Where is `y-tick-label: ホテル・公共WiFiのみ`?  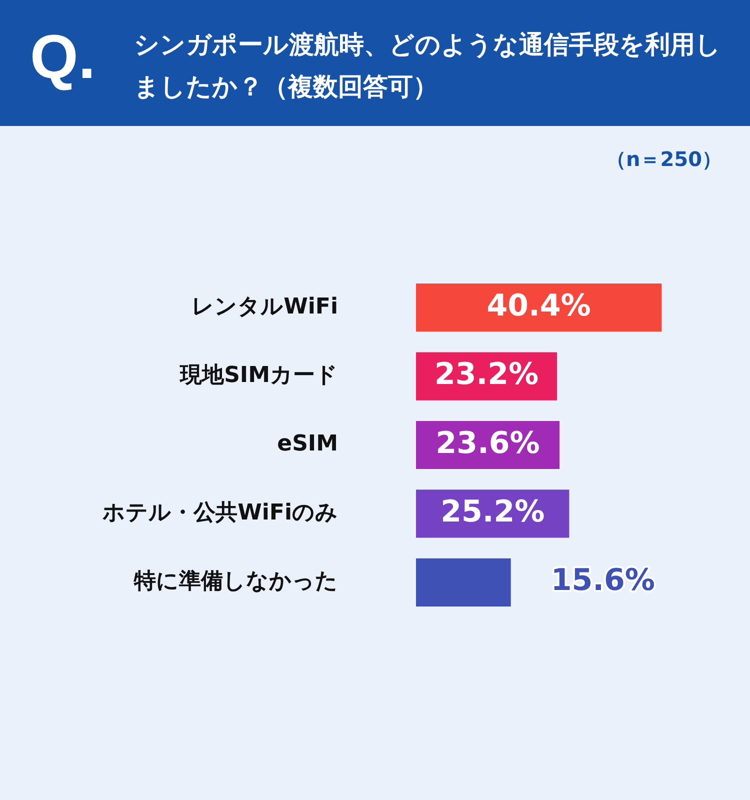
y-tick-label: ホテル・公共WiFiのみ is located at coordinates (220, 513).